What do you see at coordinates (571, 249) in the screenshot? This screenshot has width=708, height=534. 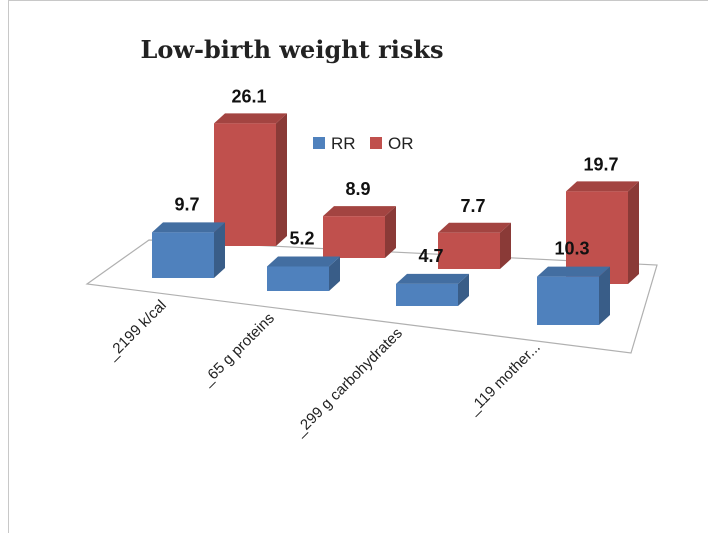 I see `data-label-rr-3: 10.3` at bounding box center [571, 249].